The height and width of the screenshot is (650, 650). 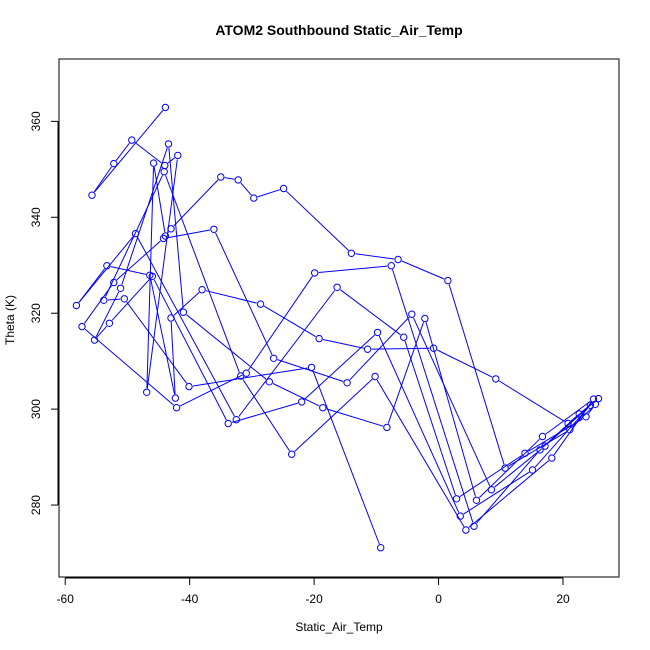 What do you see at coordinates (36, 505) in the screenshot?
I see `y-tick-label: 280` at bounding box center [36, 505].